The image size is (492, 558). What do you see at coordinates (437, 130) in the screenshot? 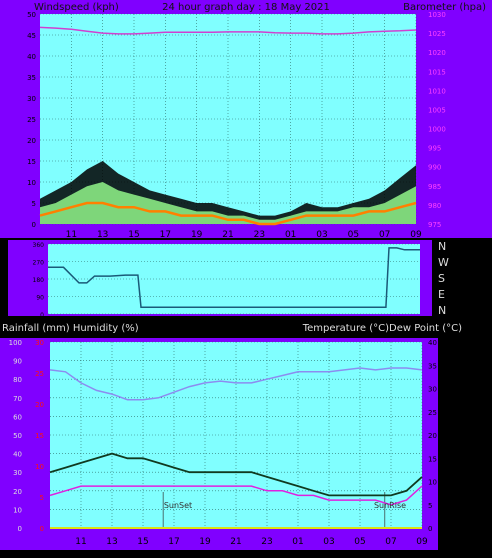
I see `barometer-tick-label: 1000` at bounding box center [437, 130].